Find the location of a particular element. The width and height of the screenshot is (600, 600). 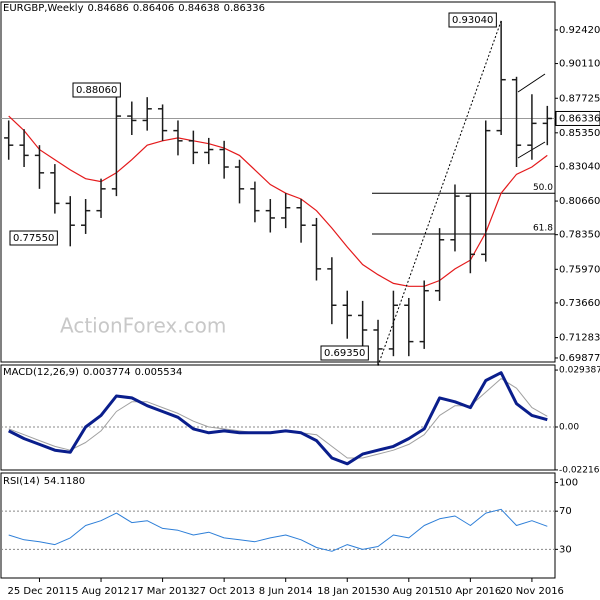

y-tick-label: 0.71283 is located at coordinates (579, 338).